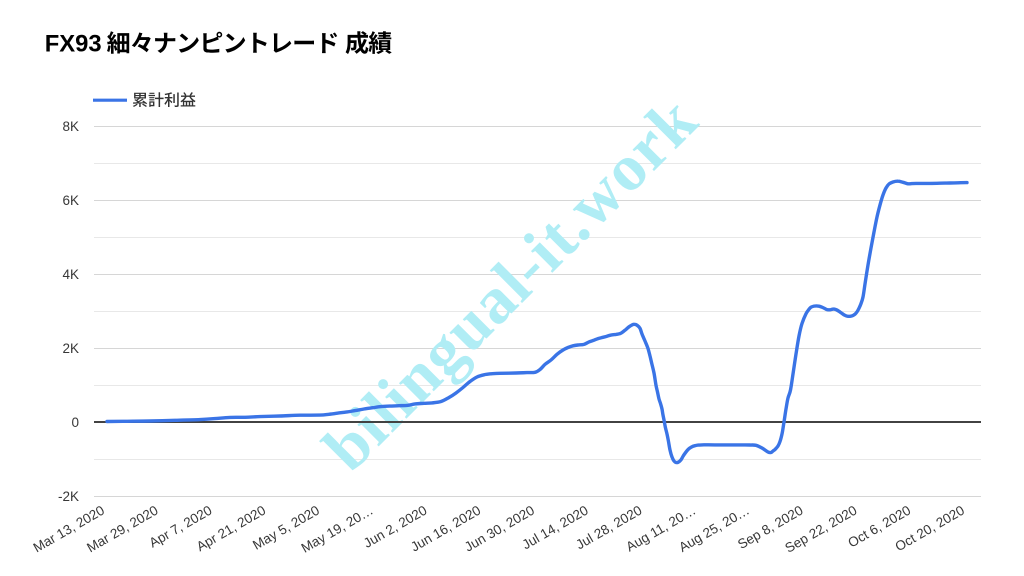 This screenshot has width=1024, height=576. Describe the element at coordinates (68, 496) in the screenshot. I see `svg-text: -2K` at that location.